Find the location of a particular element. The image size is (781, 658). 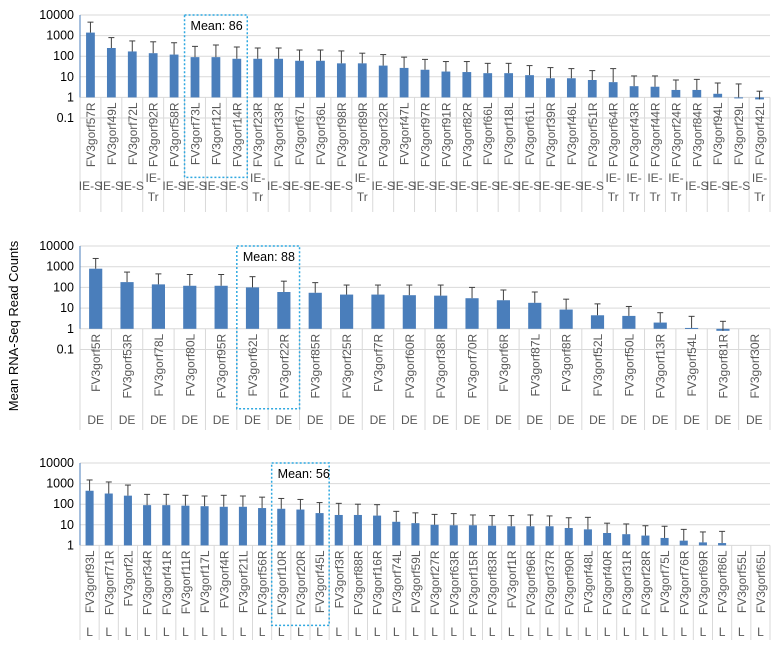

group-label: IE- Tr is located at coordinates (257, 187).